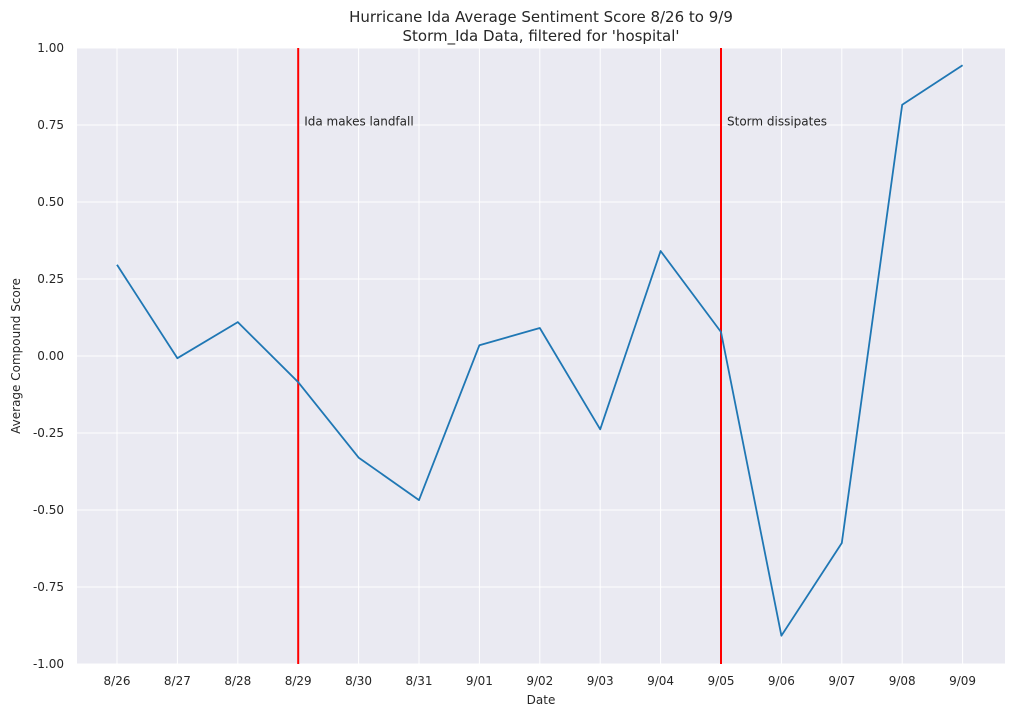 The image size is (1014, 721). I want to click on x-tick-label: 9/01, so click(479, 681).